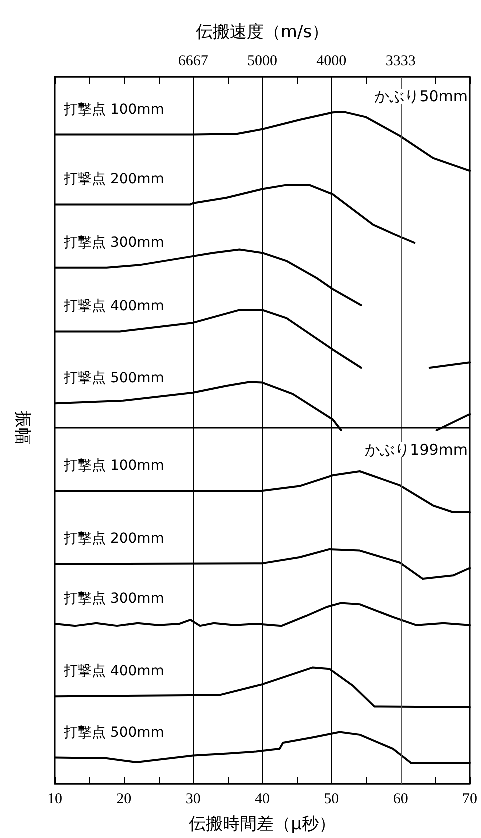 This screenshot has height=838, width=481. What do you see at coordinates (470, 800) in the screenshot?
I see `x-tick-label: 70` at bounding box center [470, 800].